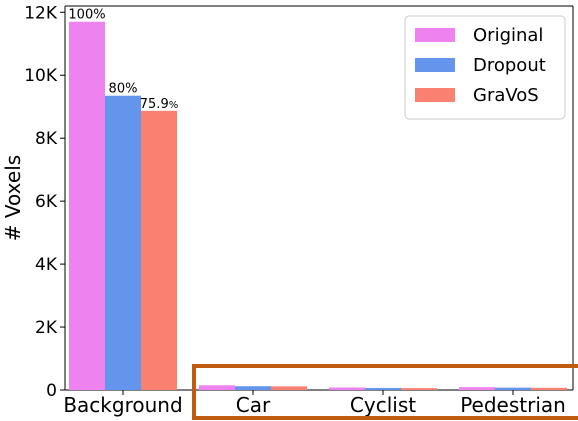  Describe the element at coordinates (122, 405) in the screenshot. I see `x-tick-label: Background` at that location.